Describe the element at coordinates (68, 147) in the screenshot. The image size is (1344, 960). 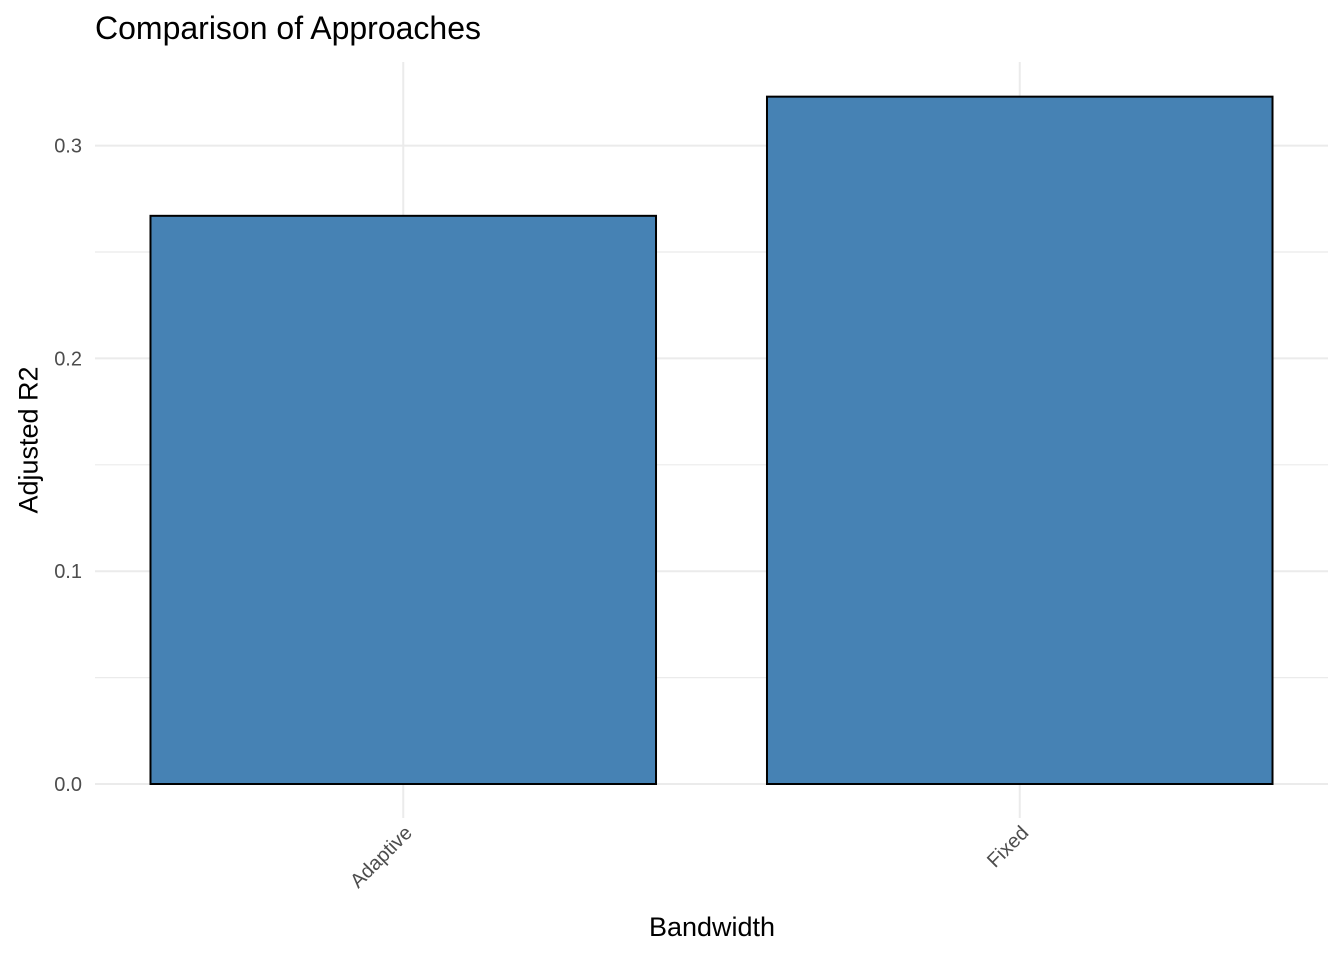
I see `y-tick-label: 0.3` at that location.